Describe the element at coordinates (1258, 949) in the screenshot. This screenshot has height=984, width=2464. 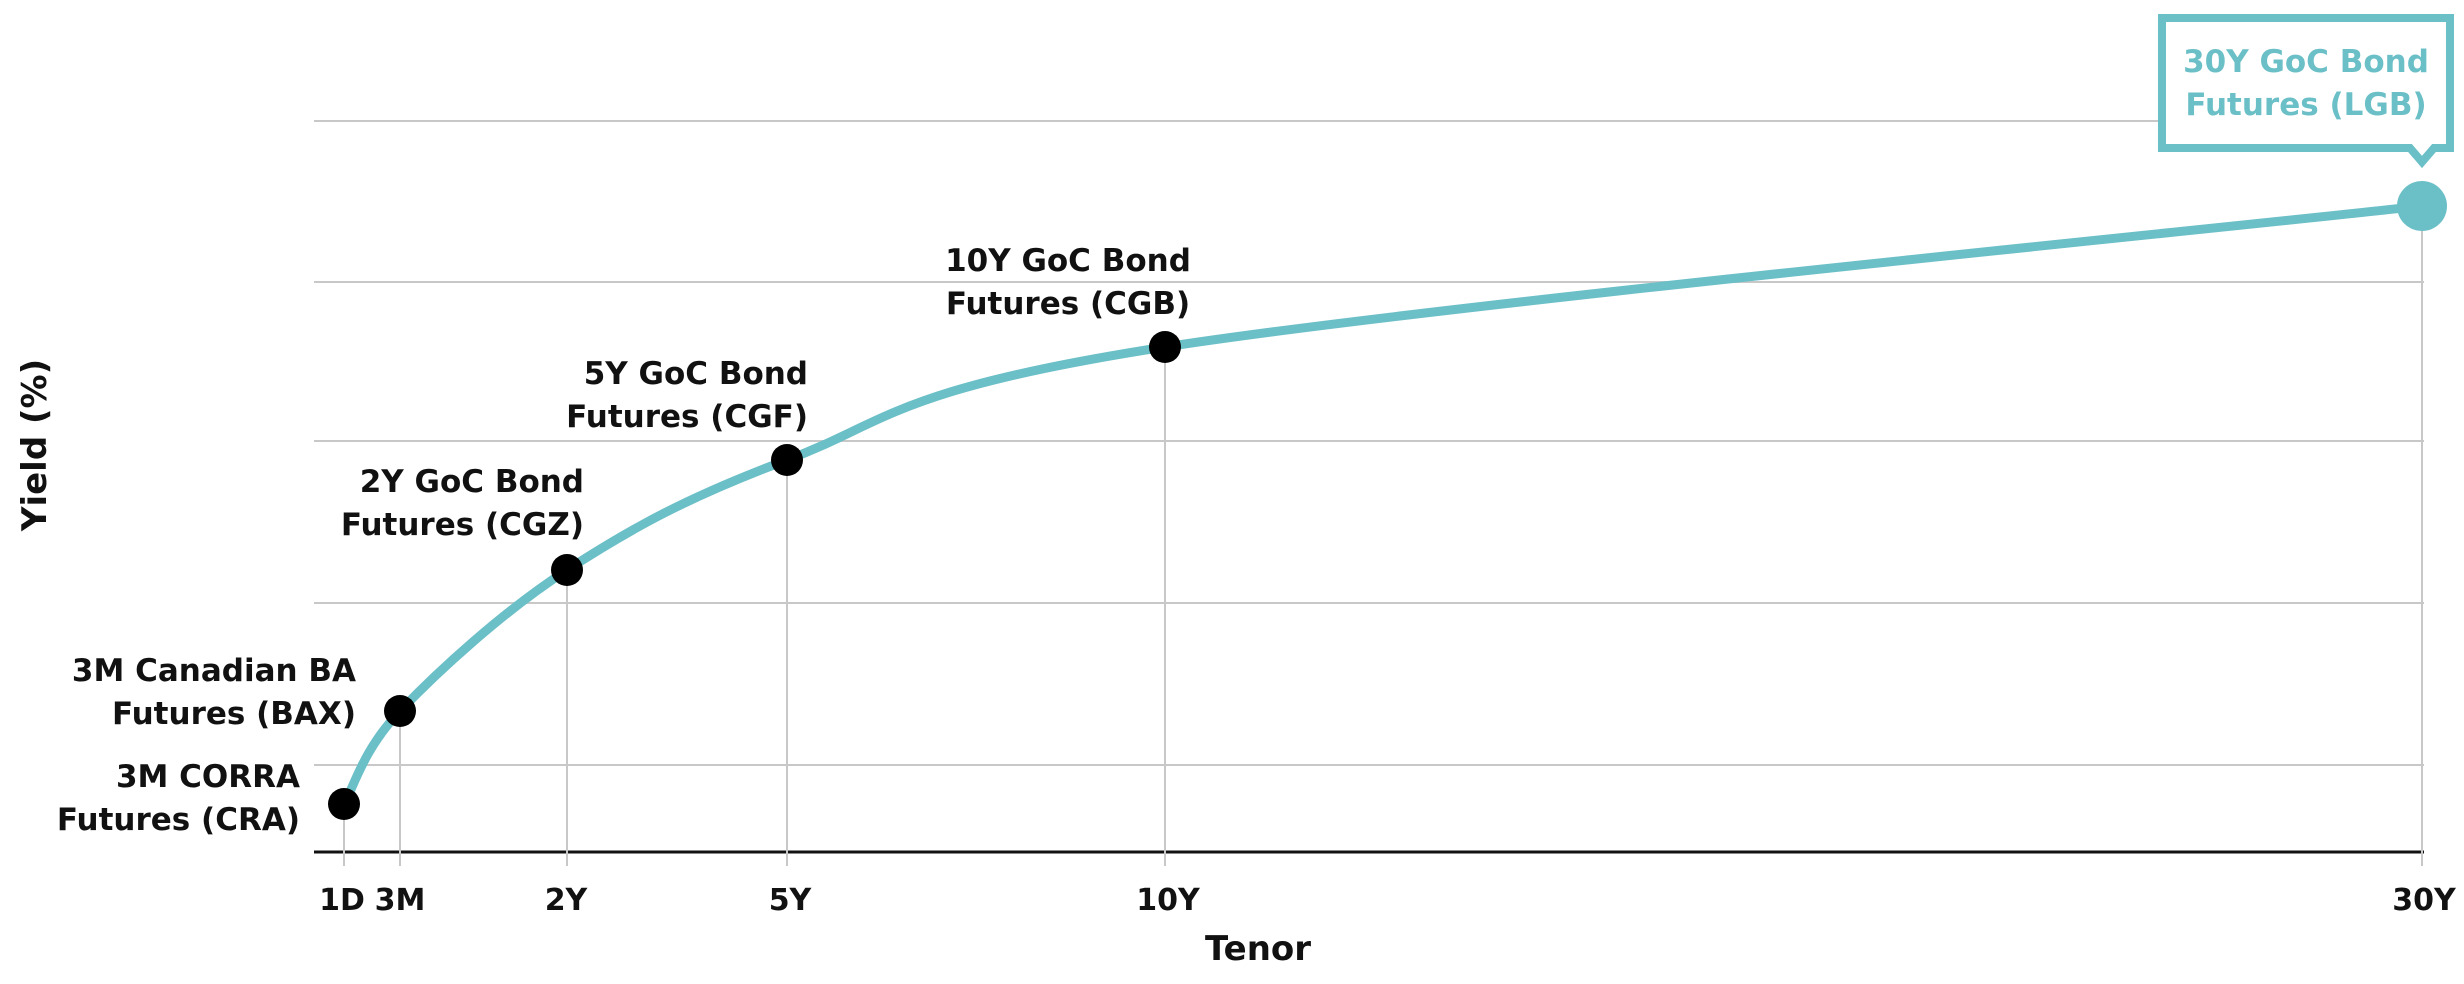
I see `x-axis-title: Tenor` at that location.